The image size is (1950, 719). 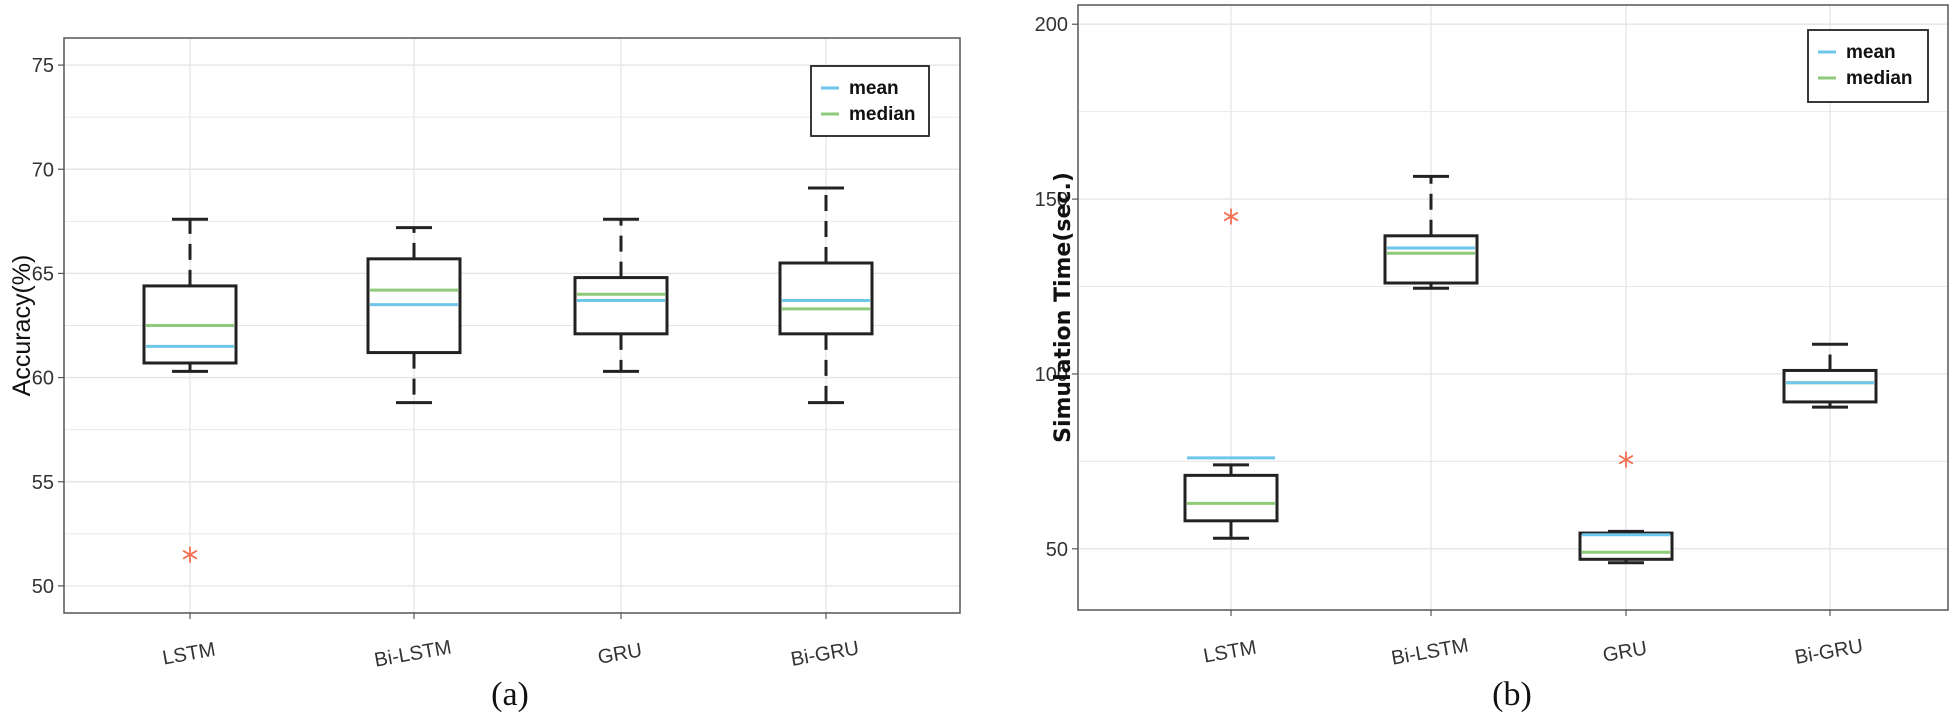 What do you see at coordinates (43, 379) in the screenshot?
I see `y-tick-label: 60` at bounding box center [43, 379].